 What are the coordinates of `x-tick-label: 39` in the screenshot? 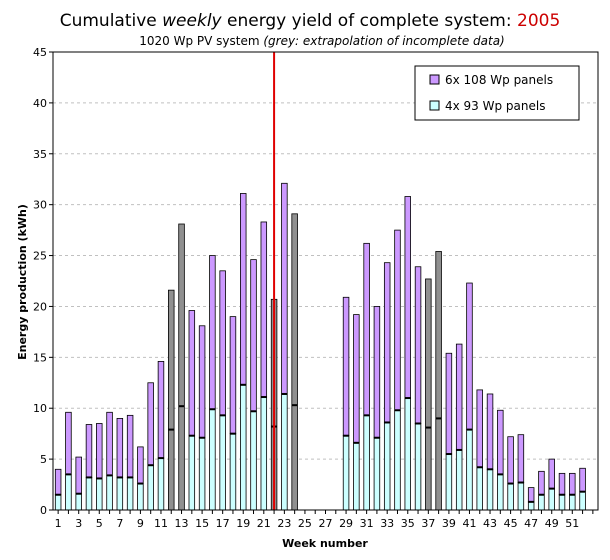 It's located at (449, 523).